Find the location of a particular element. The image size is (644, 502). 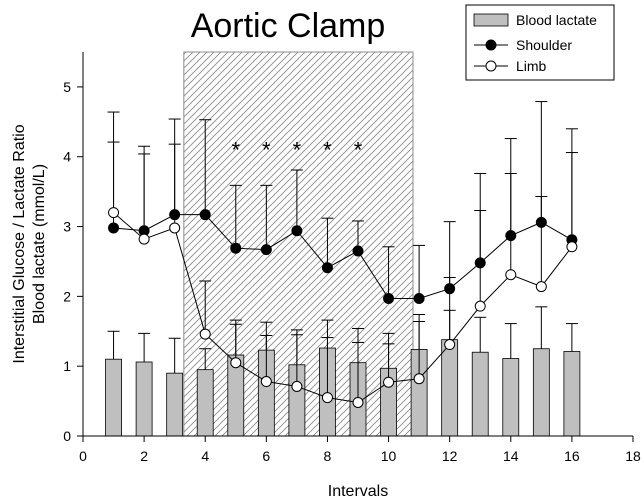

legend: Blood lactate Shoulder Limb is located at coordinates (540, 42).